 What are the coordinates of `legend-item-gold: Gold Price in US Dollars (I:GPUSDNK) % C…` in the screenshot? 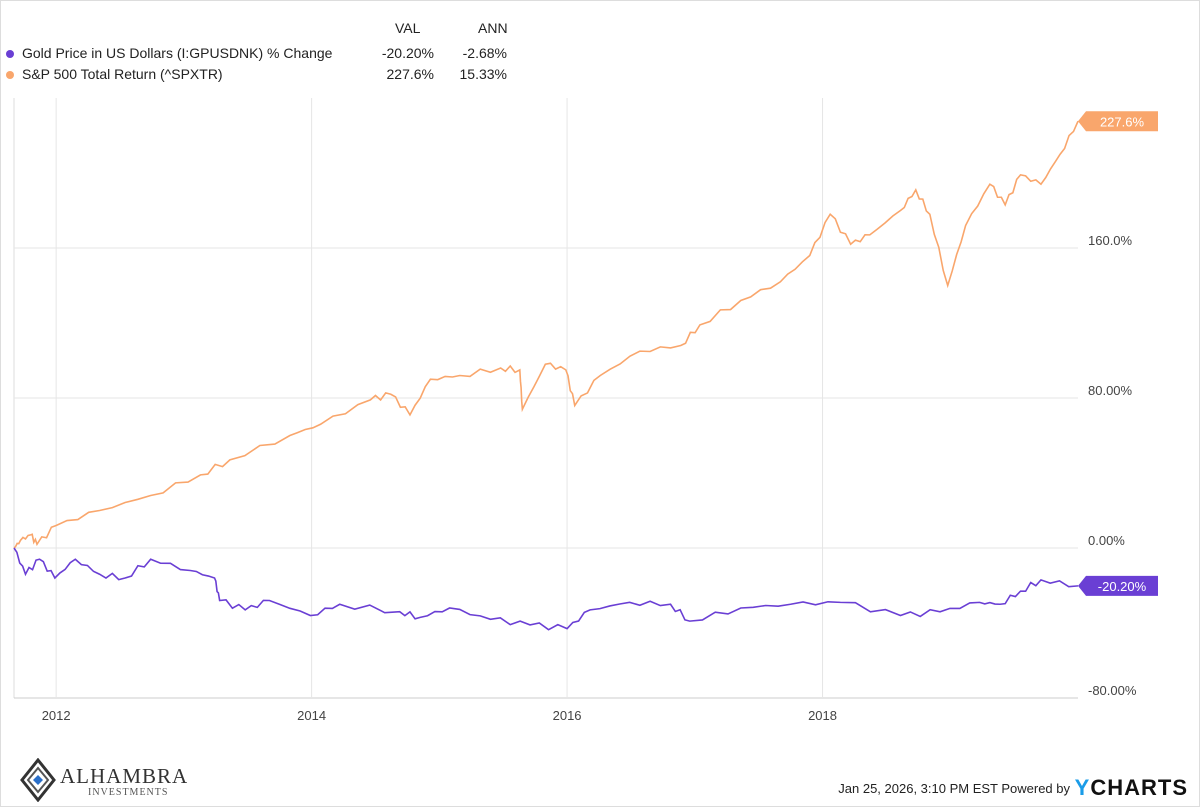 It's located at (256, 53).